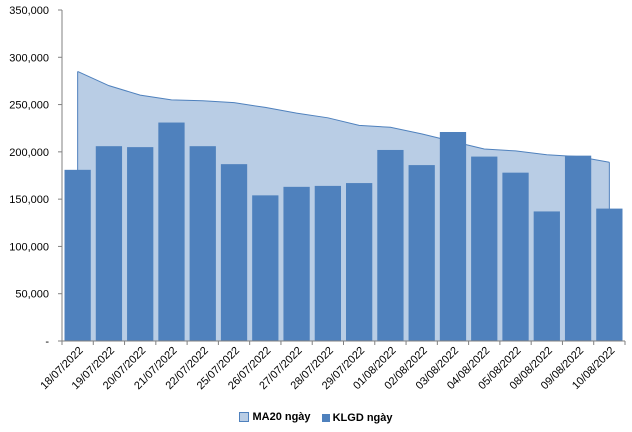 The width and height of the screenshot is (632, 432). I want to click on legend-label-klgd: KLGD ngày, so click(362, 418).